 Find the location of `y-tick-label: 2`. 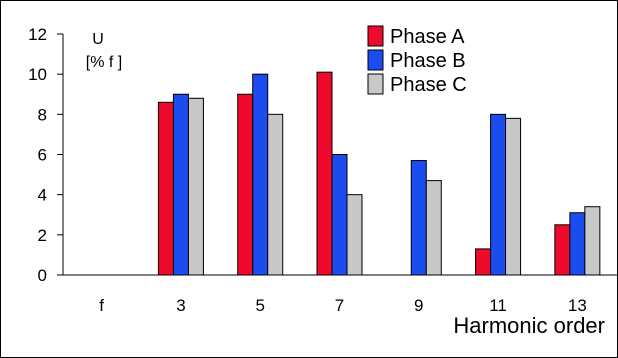

y-tick-label: 2 is located at coordinates (42, 235).